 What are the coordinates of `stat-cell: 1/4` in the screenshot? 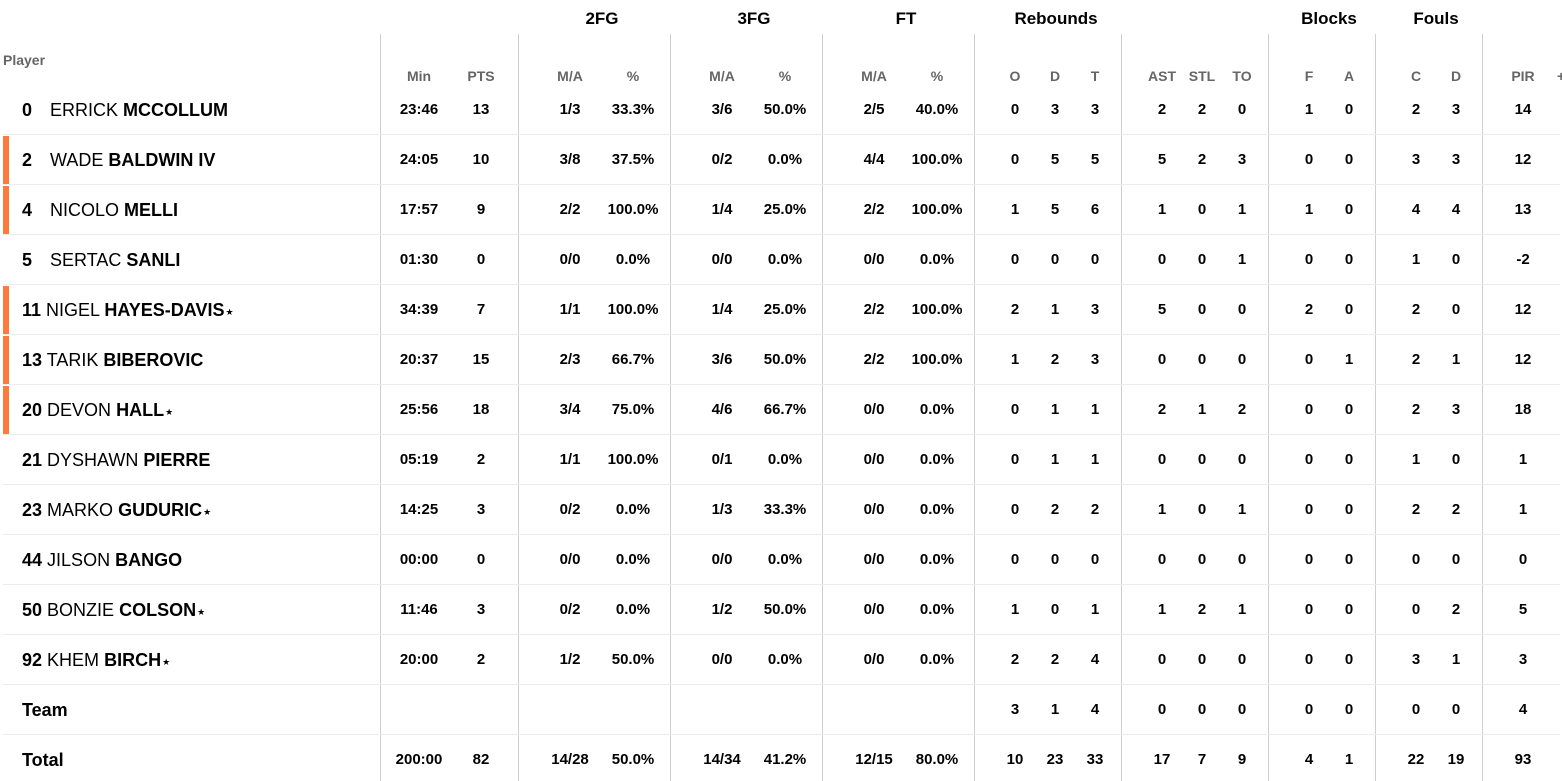 It's located at (722, 209).